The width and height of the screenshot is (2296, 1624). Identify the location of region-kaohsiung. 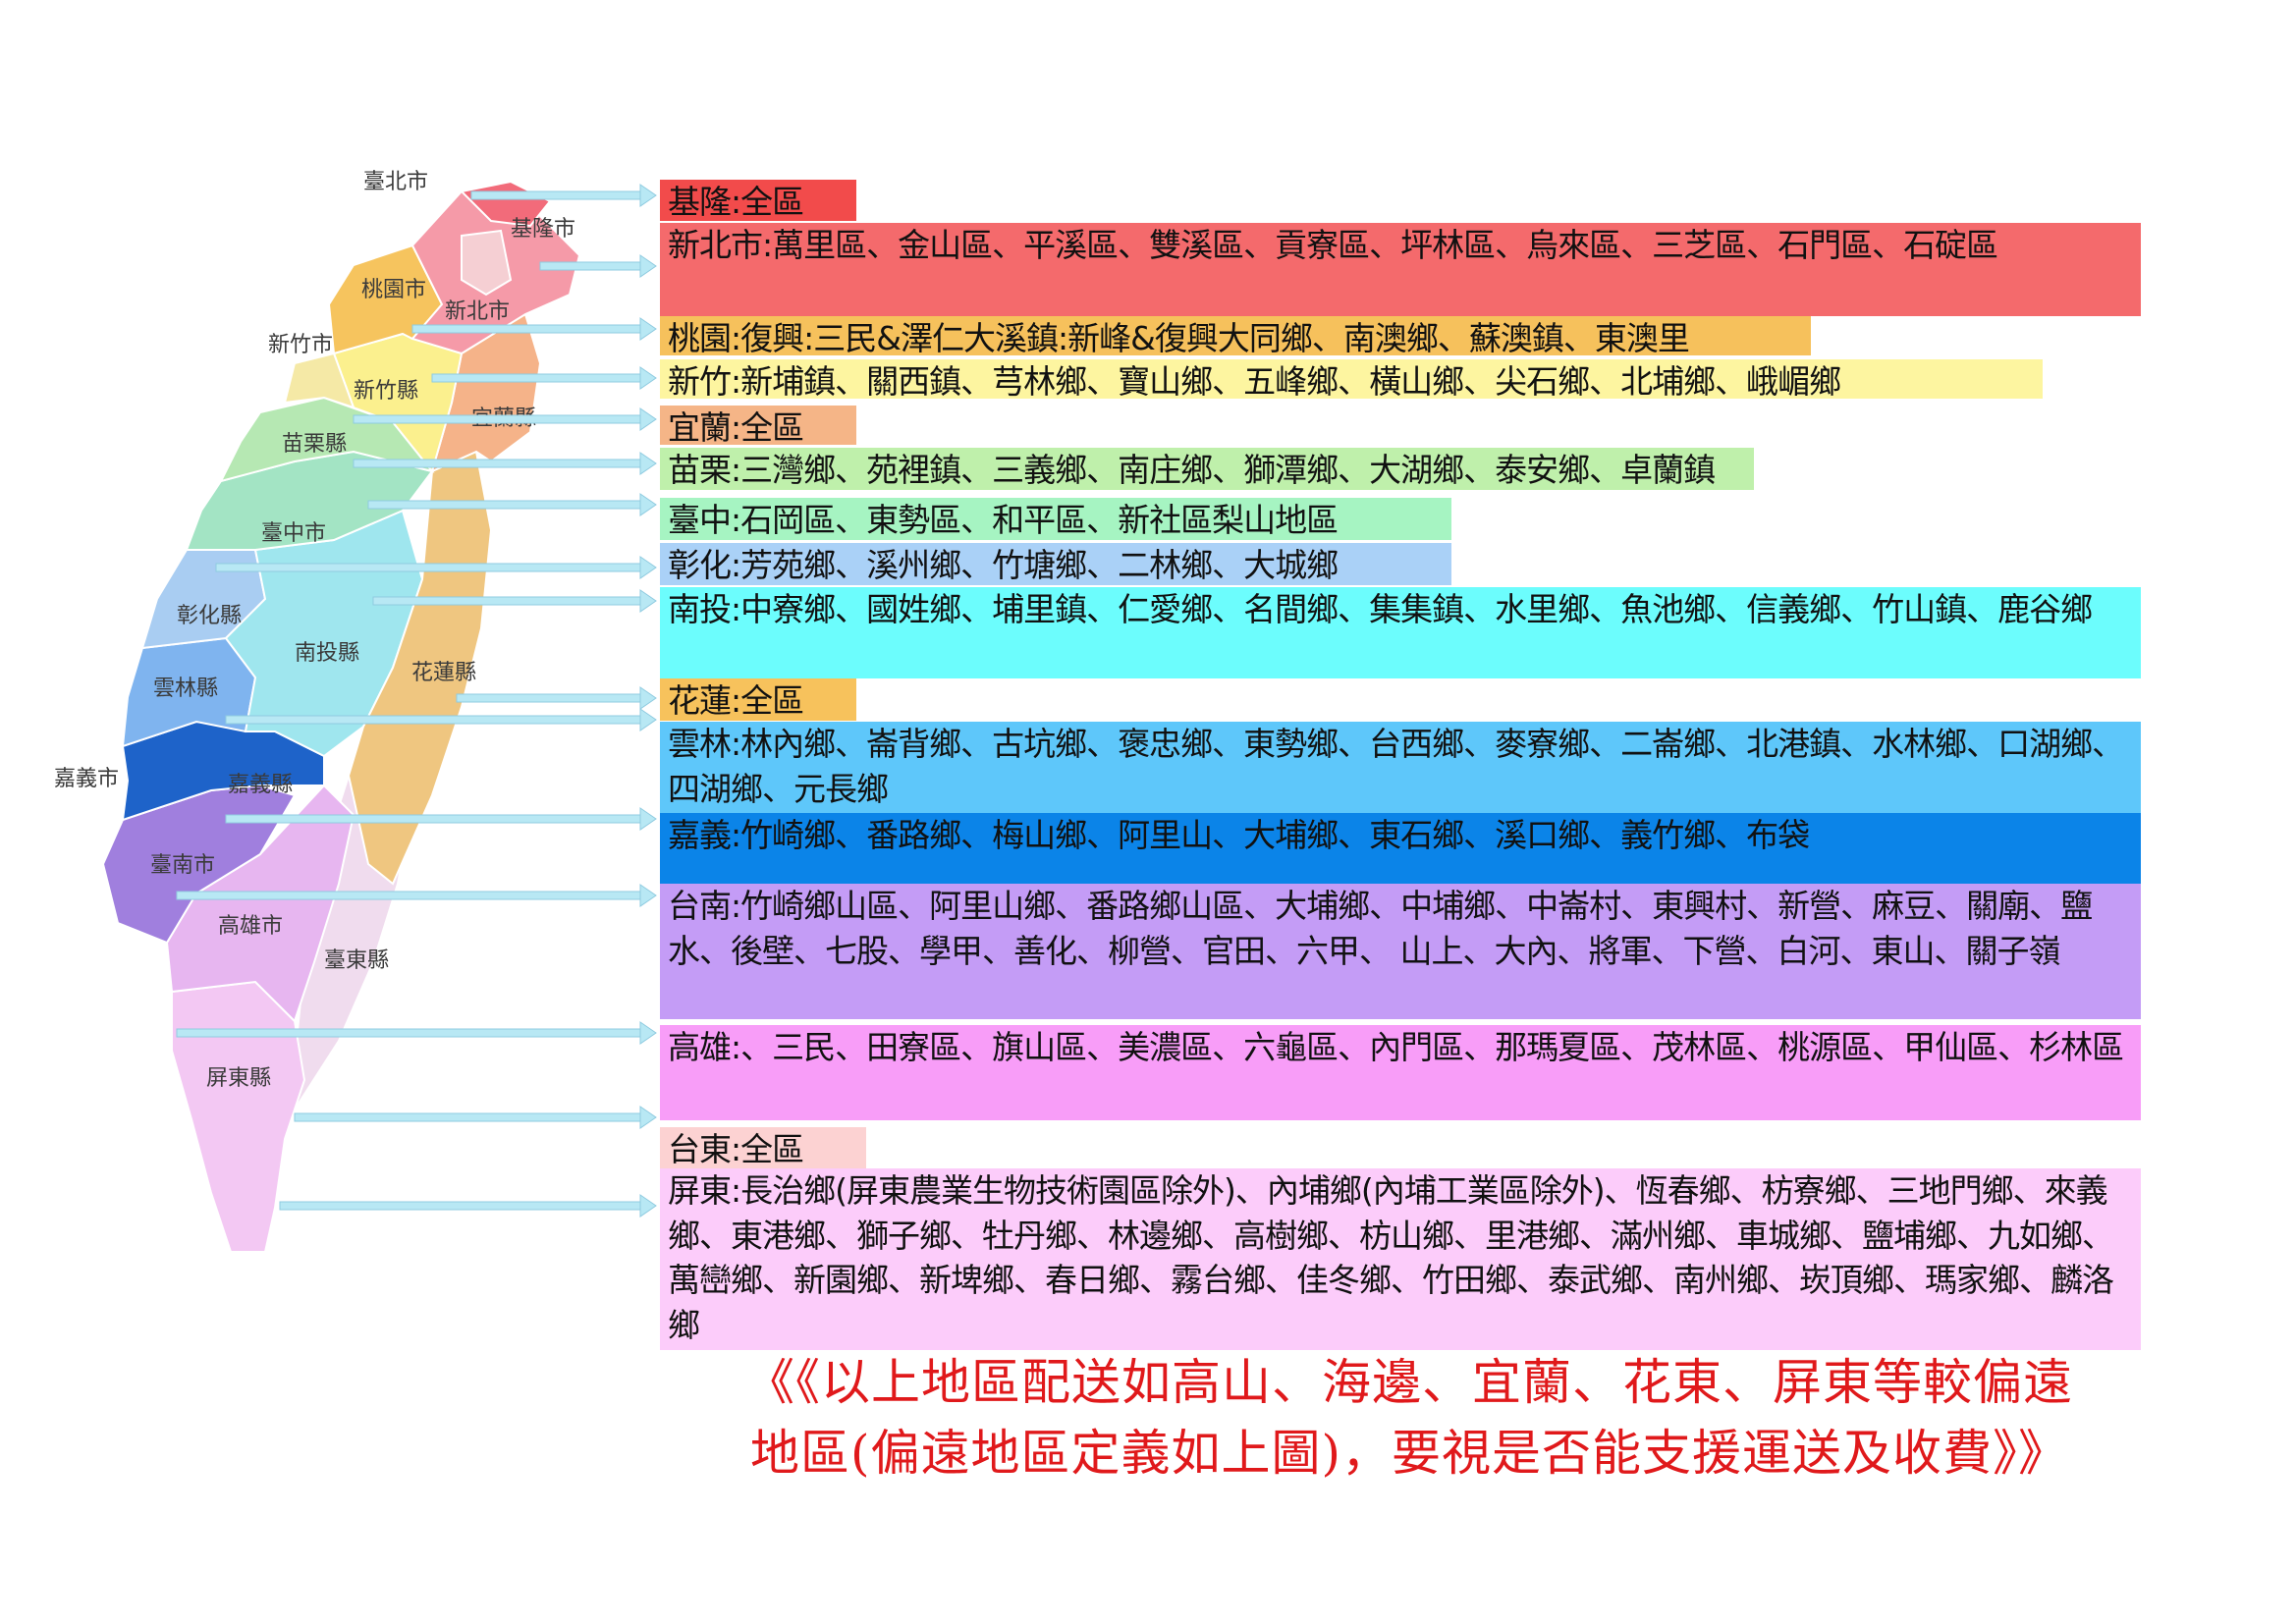
(260, 903).